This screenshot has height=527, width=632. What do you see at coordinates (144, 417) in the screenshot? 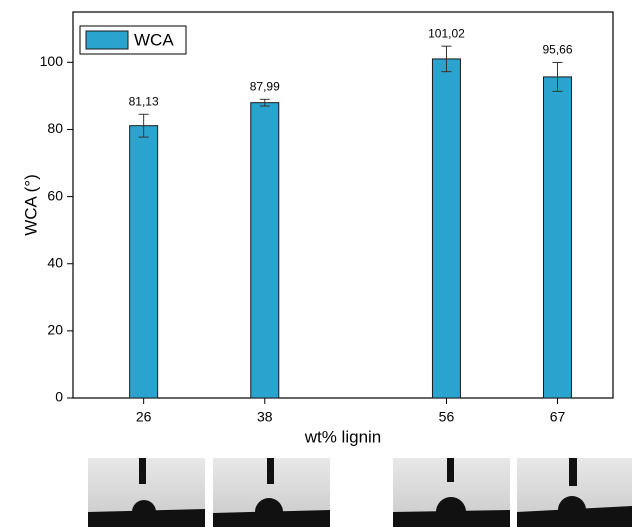
I see `x-tick-label: 26` at bounding box center [144, 417].